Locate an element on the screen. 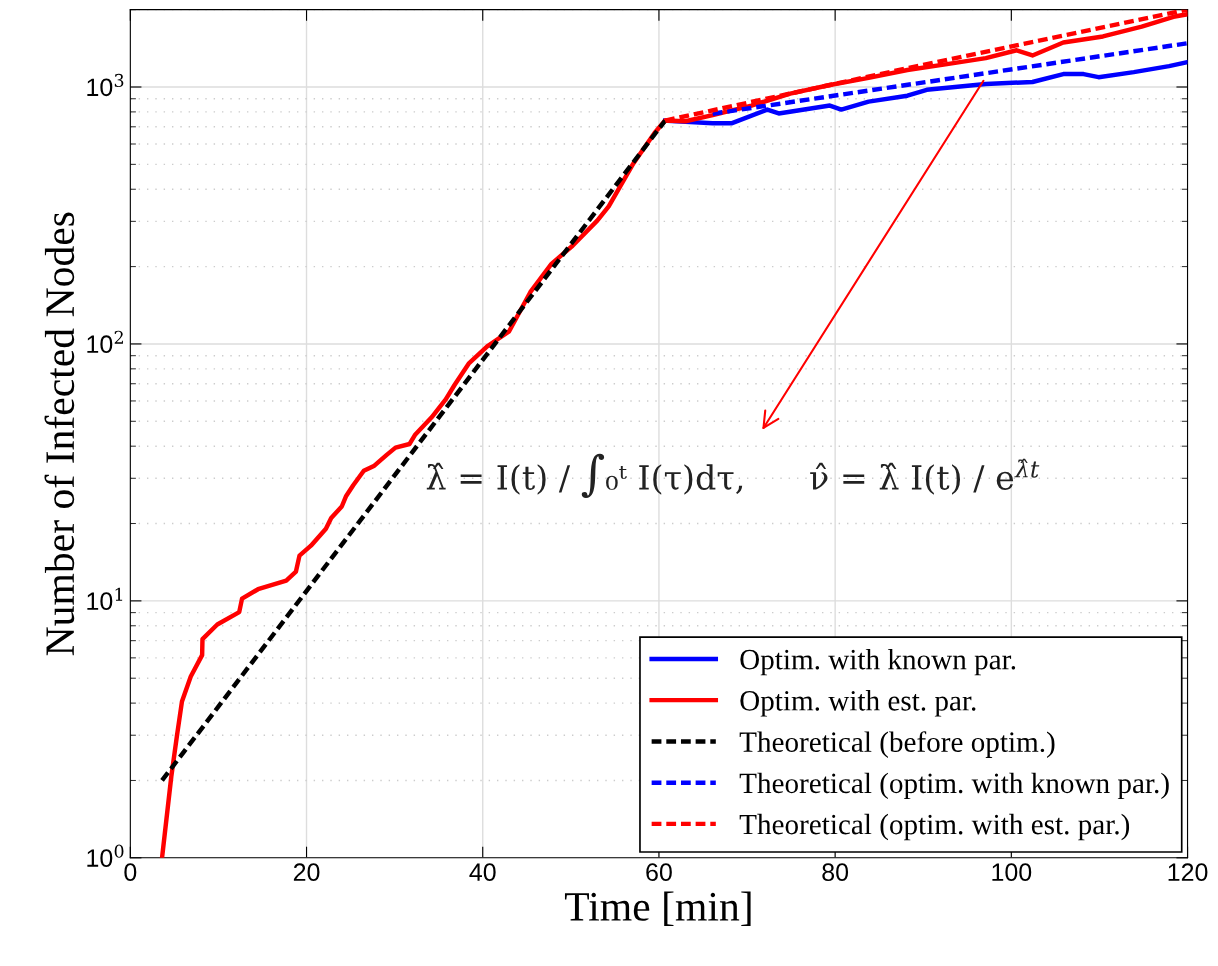 The width and height of the screenshot is (1218, 966). legend-label: Theoretical (optim. with est. par.) is located at coordinates (934, 827).